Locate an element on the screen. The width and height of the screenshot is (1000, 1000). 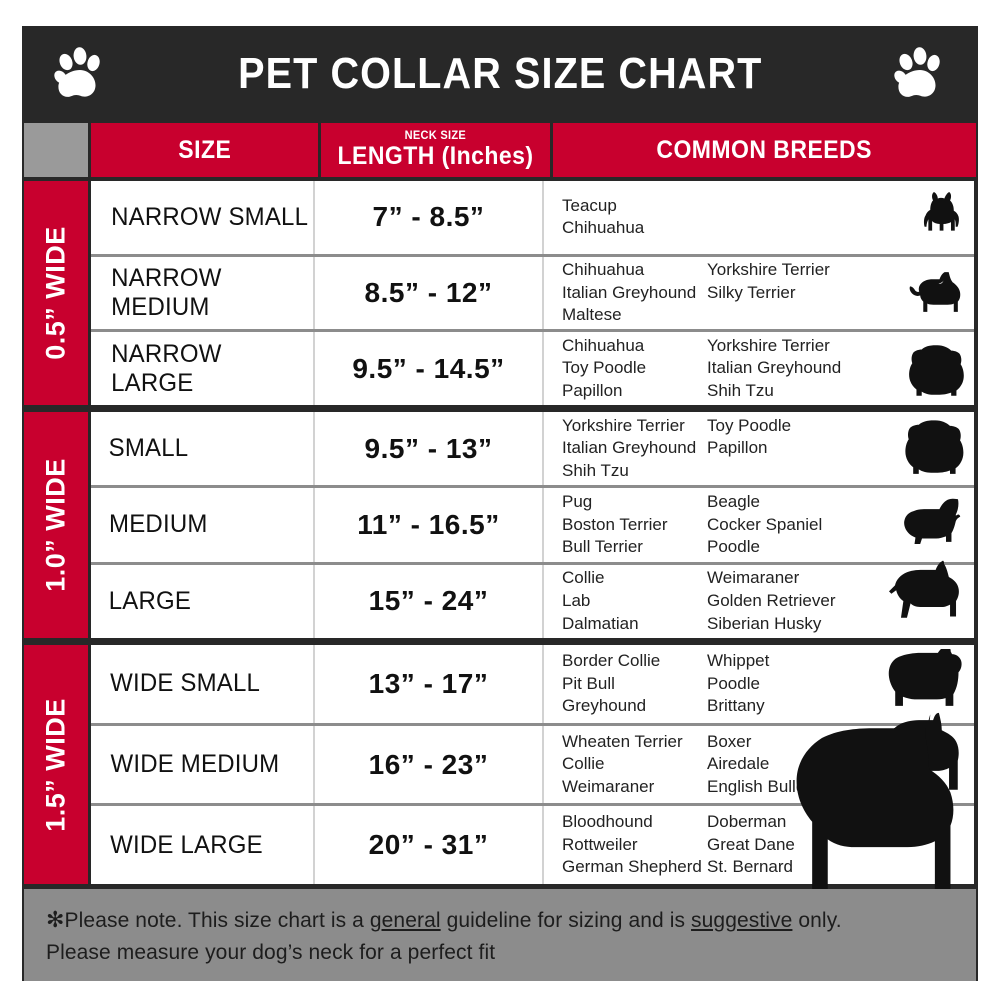
cell-neck-length: 20” - 31” is located at coordinates (429, 845).